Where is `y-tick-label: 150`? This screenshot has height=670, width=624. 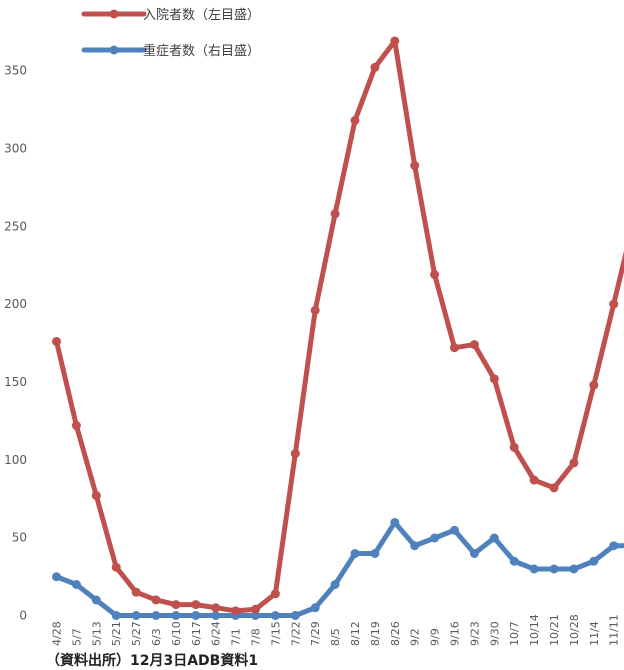
y-tick-label: 150 is located at coordinates (15, 382).